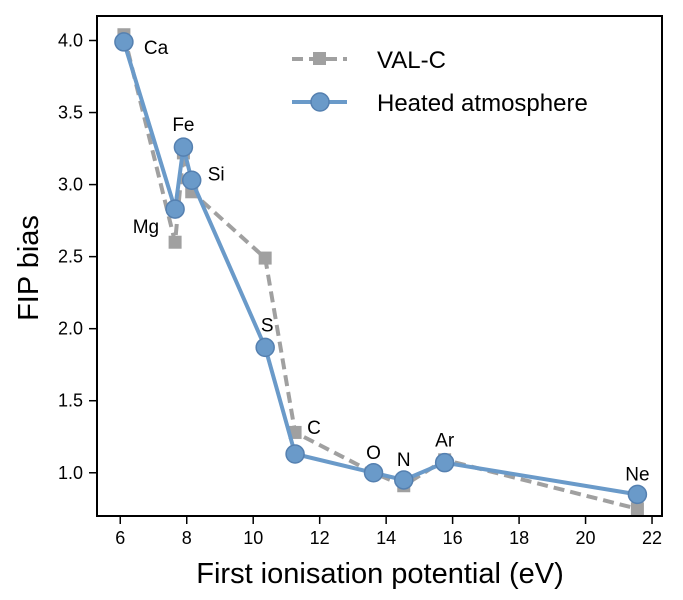 This screenshot has height=600, width=683. Describe the element at coordinates (320, 538) in the screenshot. I see `x-tick-label: 12` at that location.